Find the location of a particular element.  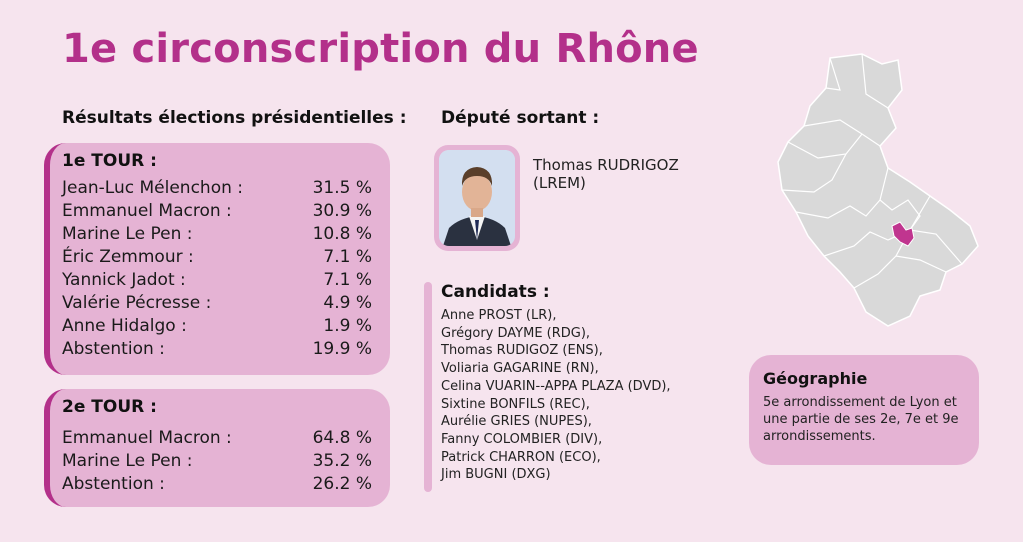

candidate-item: Anne PROST (LR), is located at coordinates (499, 315).